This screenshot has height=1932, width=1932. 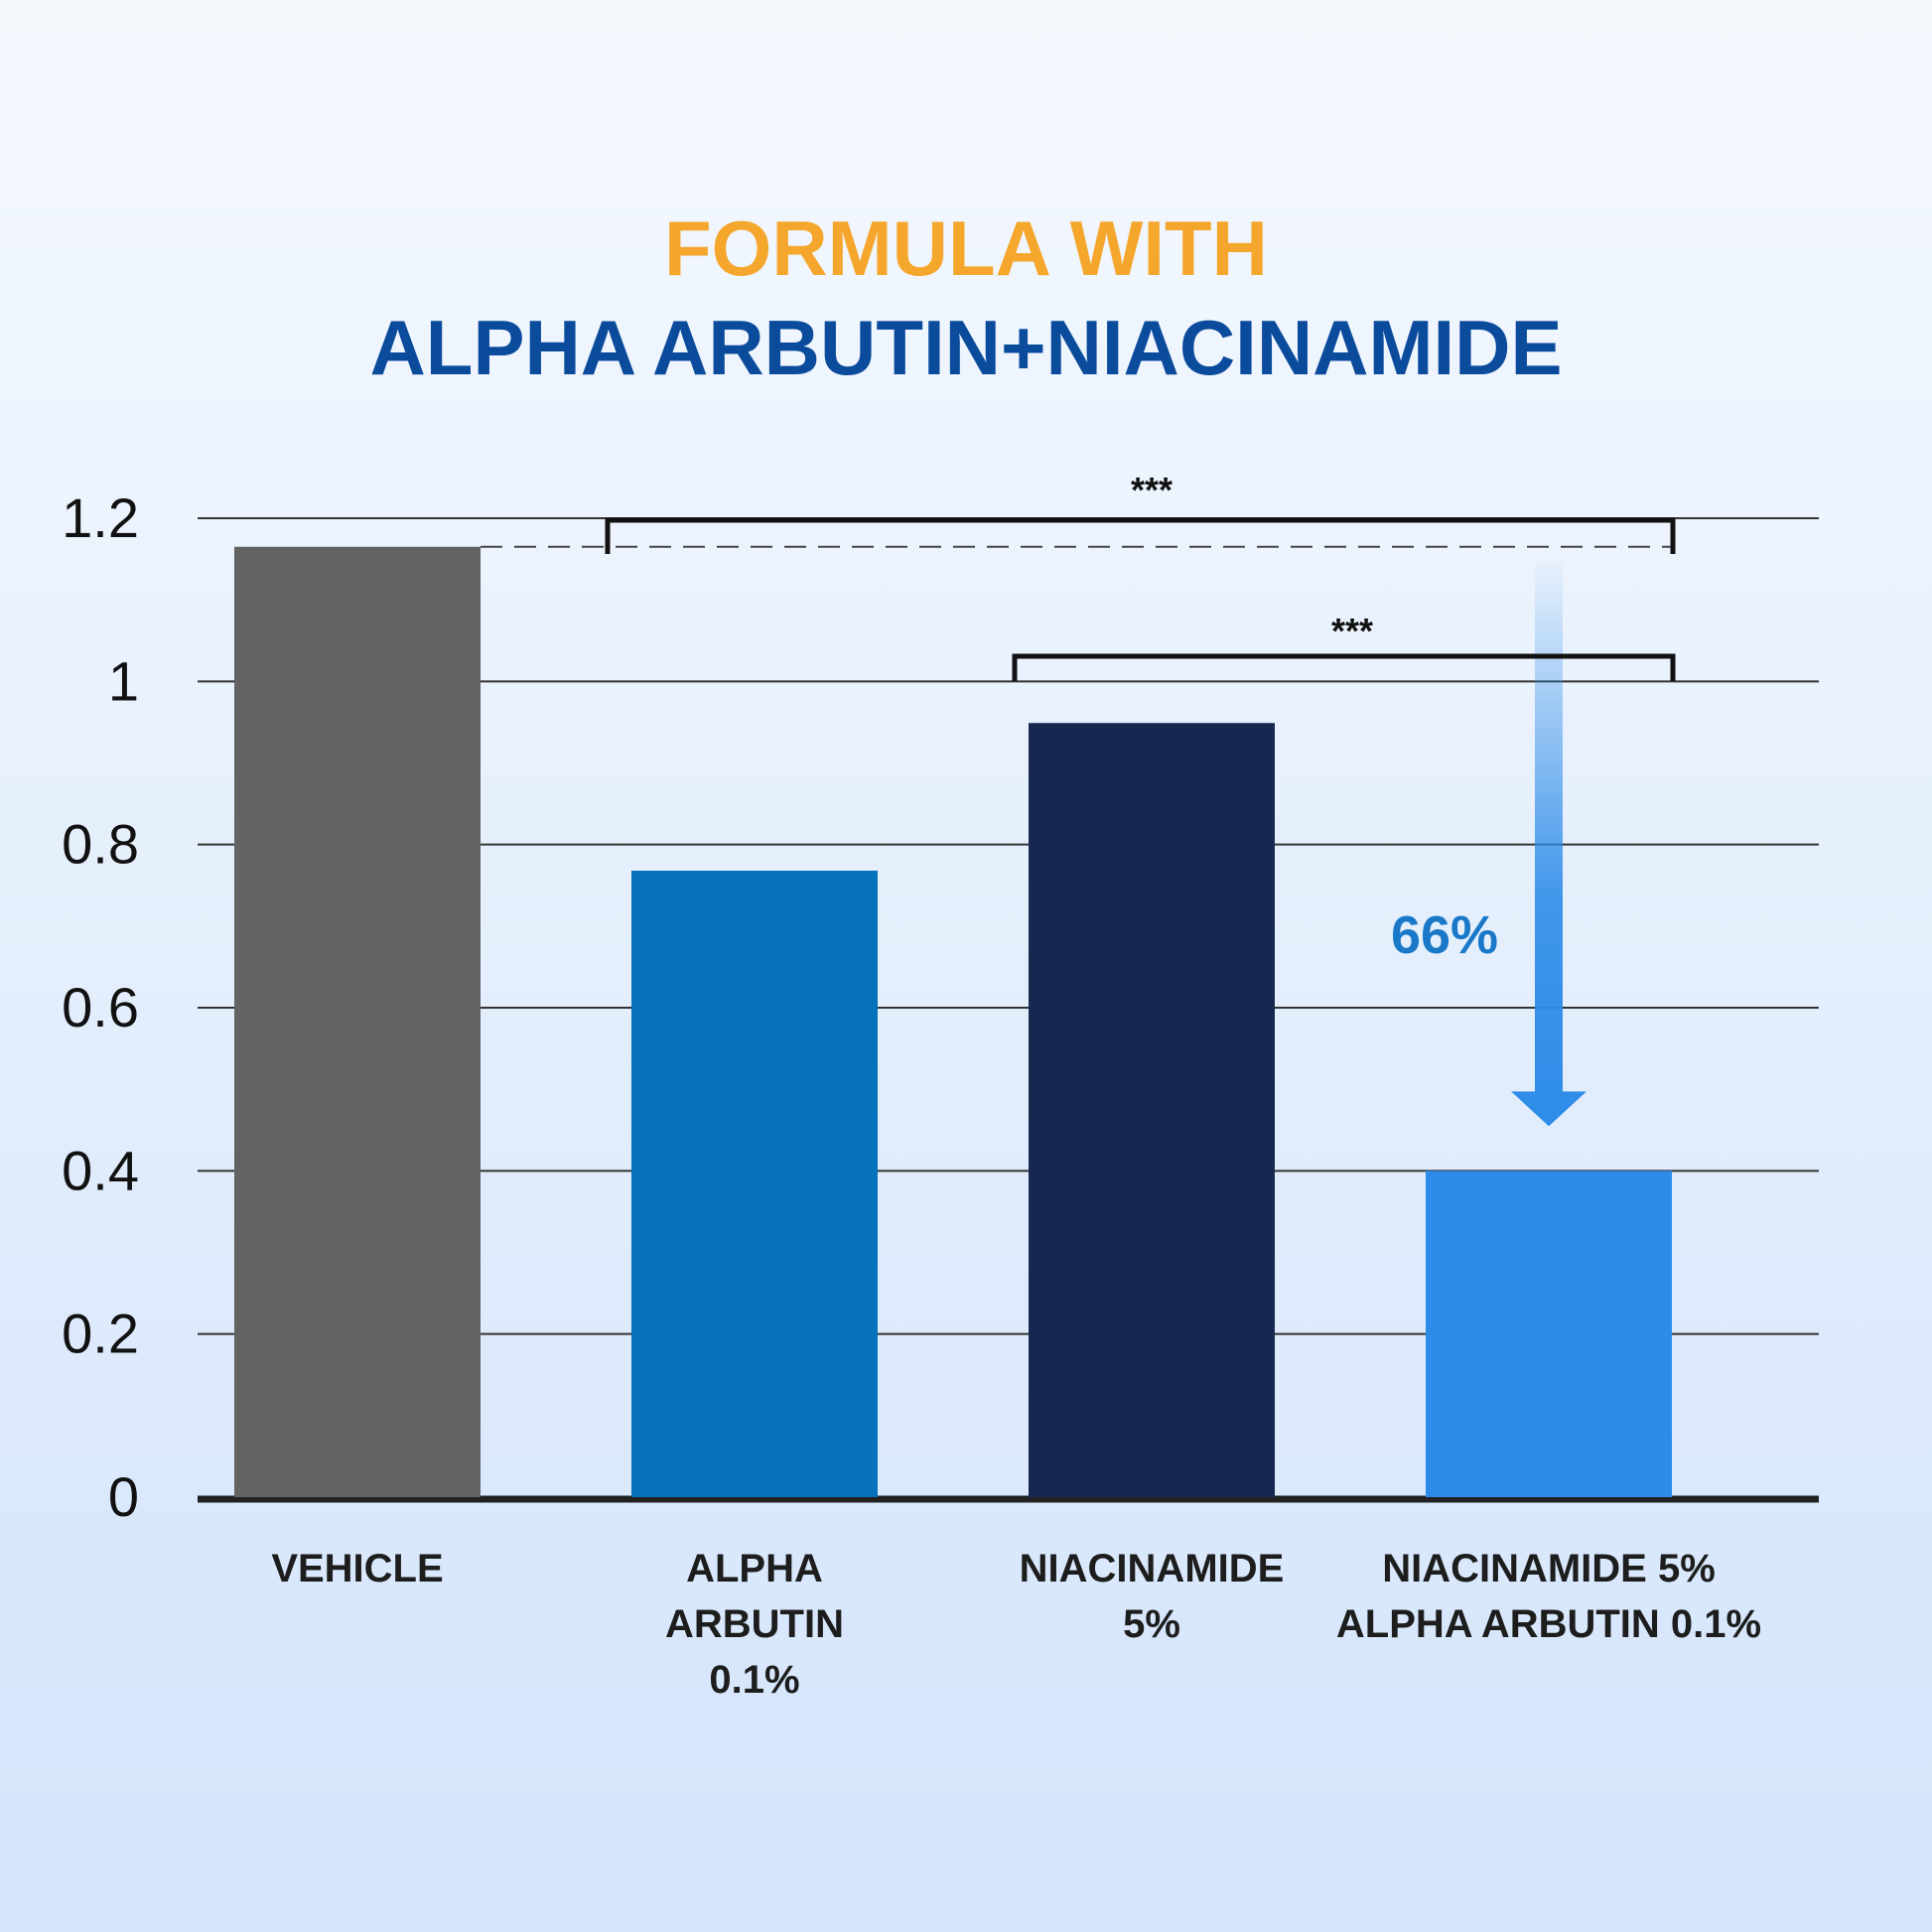 What do you see at coordinates (357, 1568) in the screenshot?
I see `x-tick-label: VEHICLE` at bounding box center [357, 1568].